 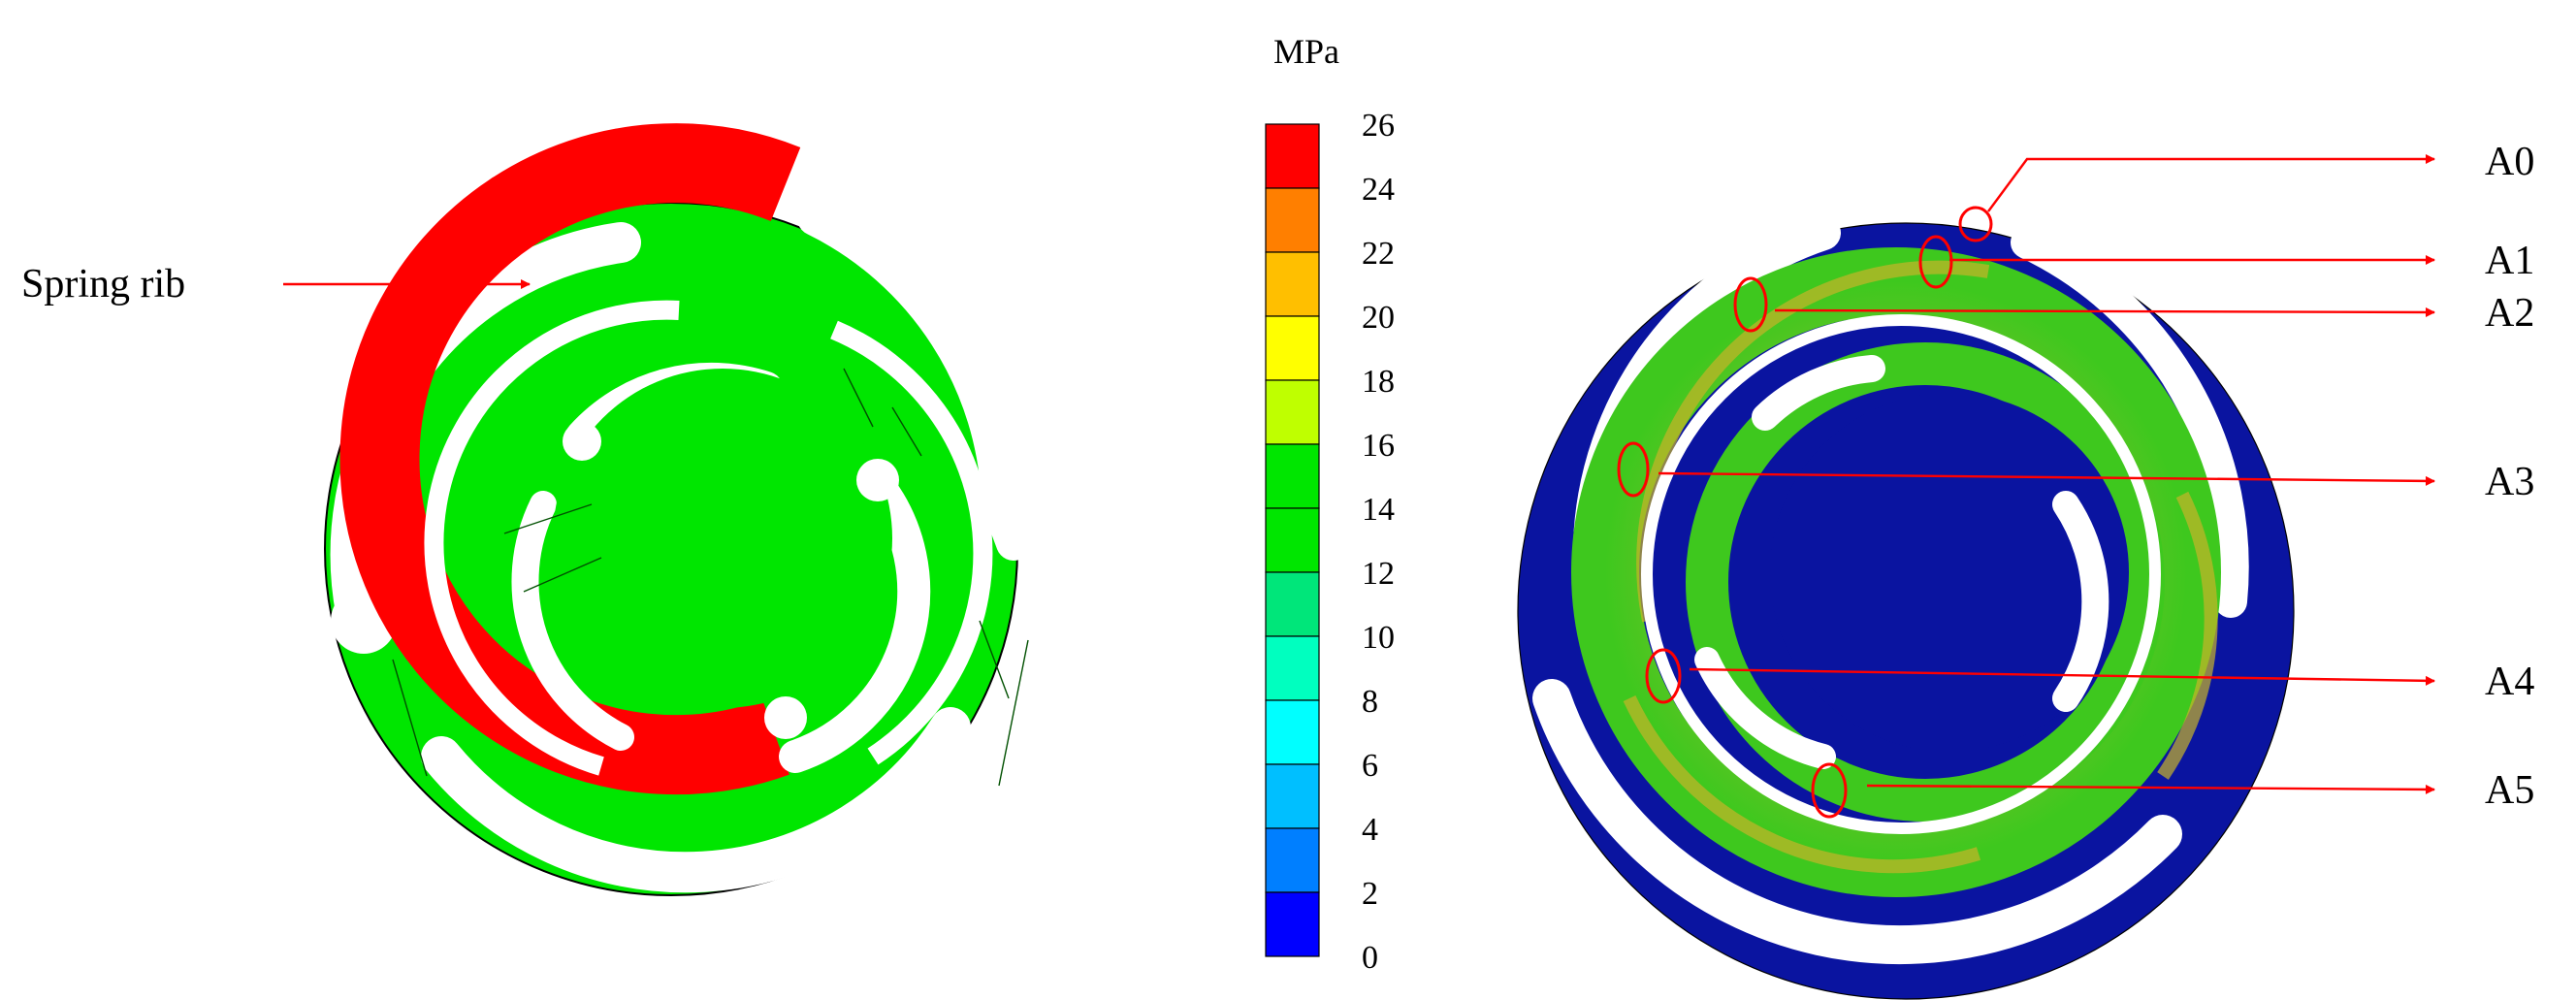 I want to click on legend-tick-label: 6, so click(x=1370, y=766).